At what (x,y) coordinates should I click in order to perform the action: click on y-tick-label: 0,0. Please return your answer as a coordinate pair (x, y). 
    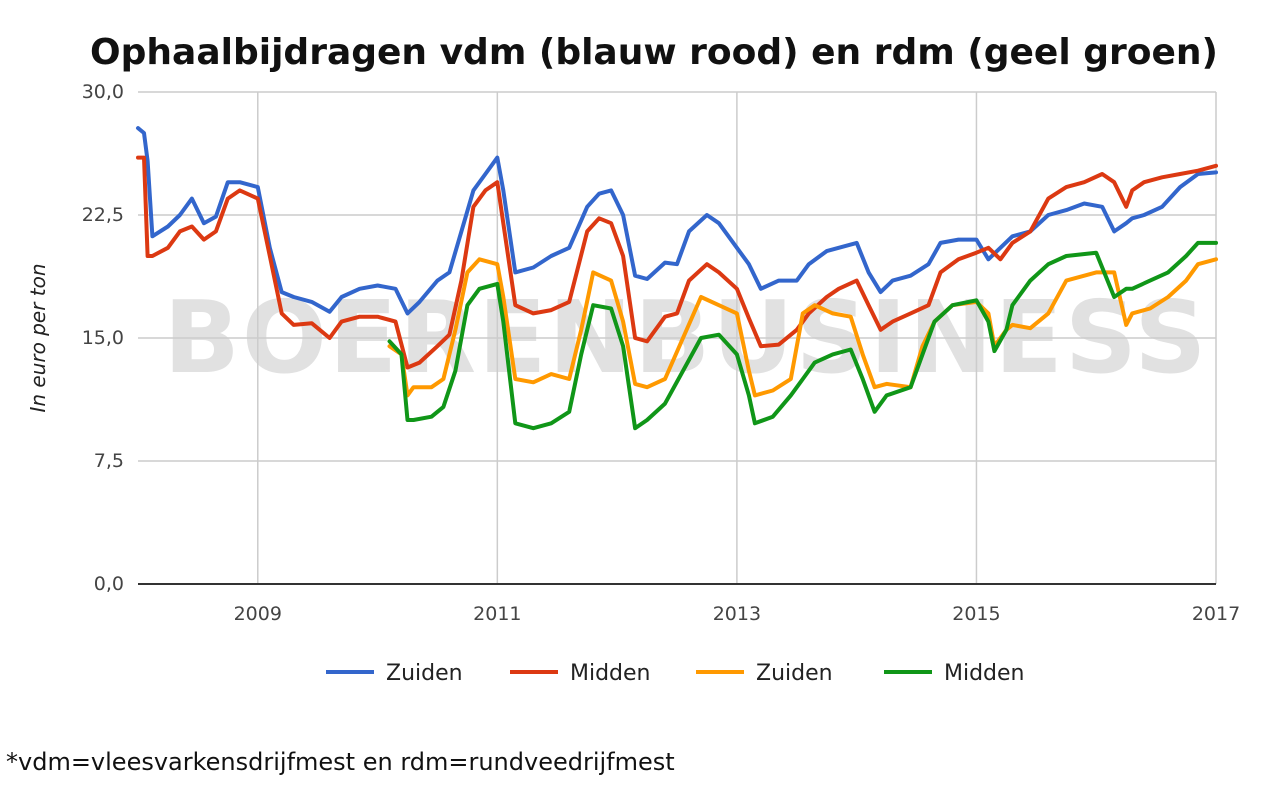
    Looking at the image, I should click on (109, 584).